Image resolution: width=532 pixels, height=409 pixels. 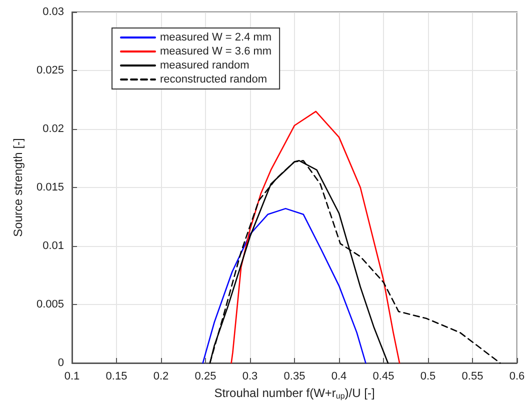 I want to click on x-tick-label: 0.35, so click(x=295, y=376).